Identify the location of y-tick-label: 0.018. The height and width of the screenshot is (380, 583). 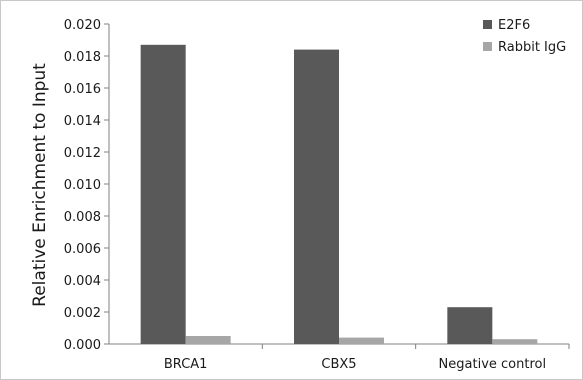
(82, 57).